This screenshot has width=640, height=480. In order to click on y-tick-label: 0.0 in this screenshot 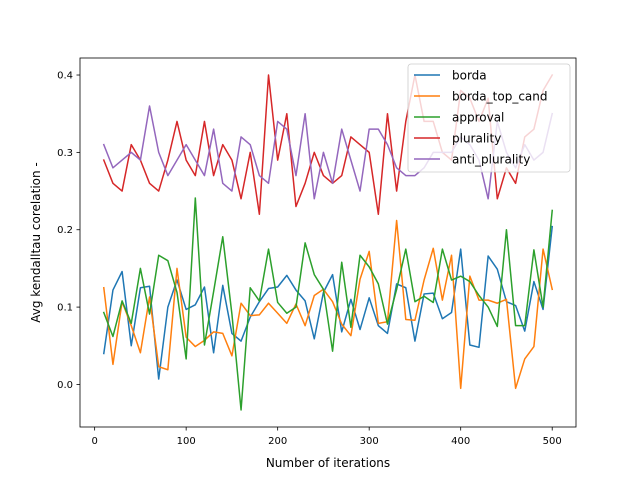, I will do `click(65, 385)`.